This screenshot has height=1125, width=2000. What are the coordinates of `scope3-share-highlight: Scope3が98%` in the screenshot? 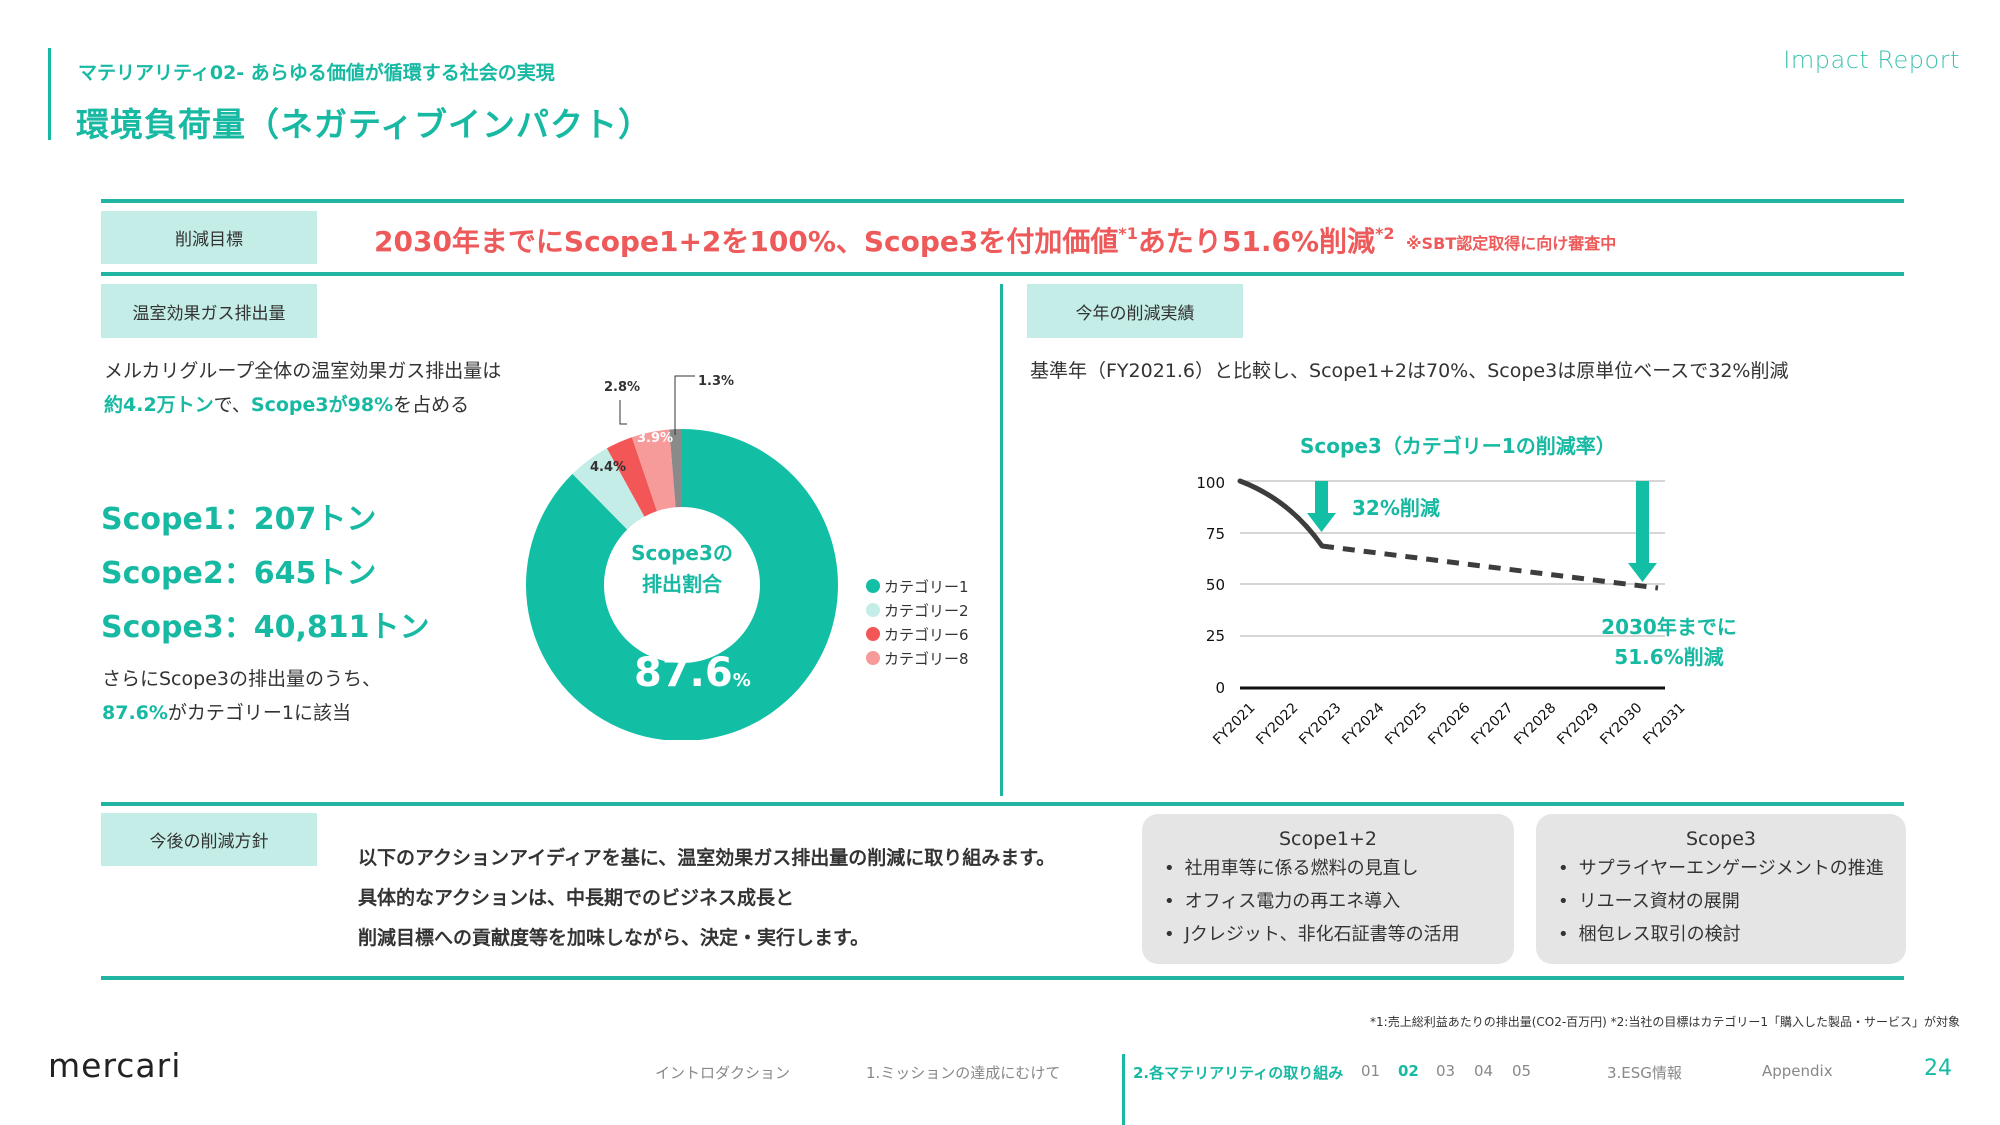 It's located at (322, 405).